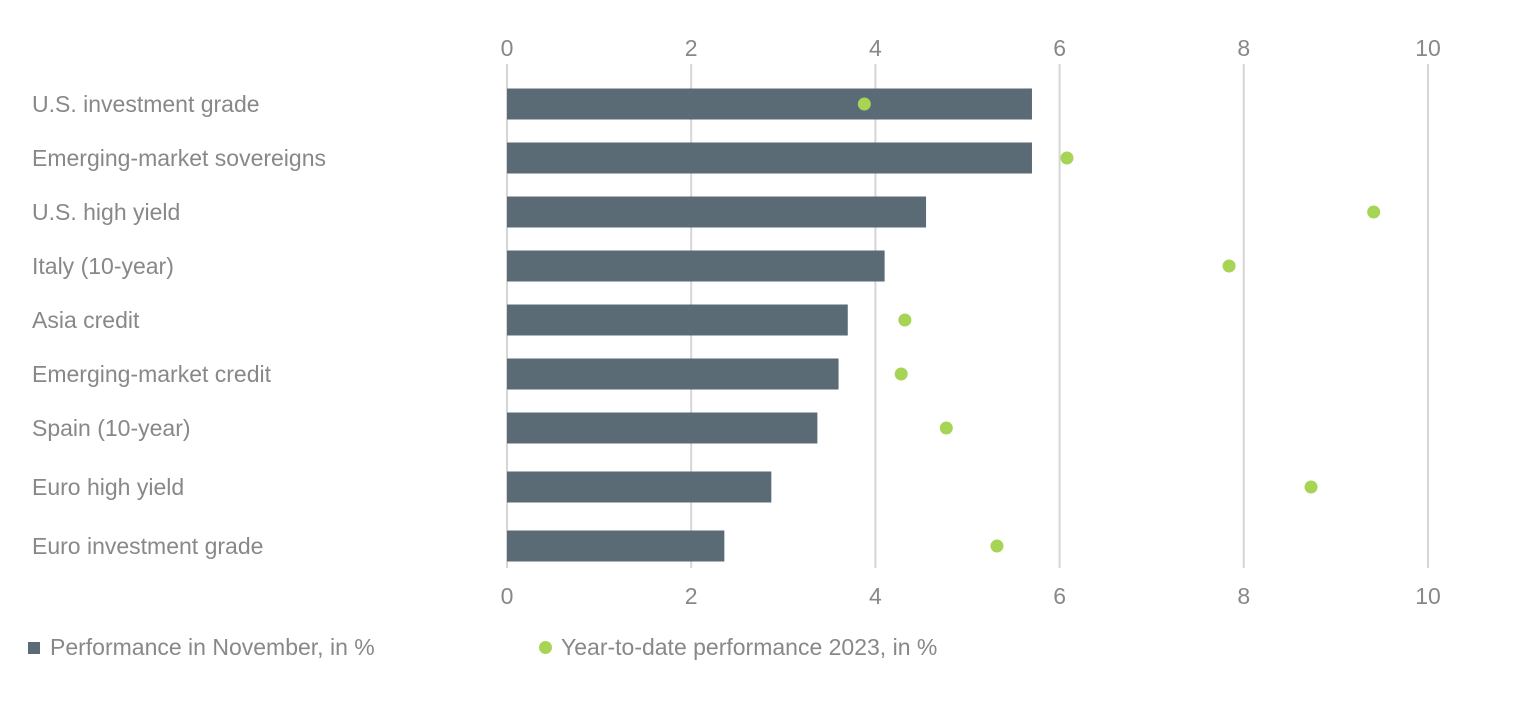 The width and height of the screenshot is (1535, 709). What do you see at coordinates (691, 48) in the screenshot?
I see `x-tick-label-top: 2` at bounding box center [691, 48].